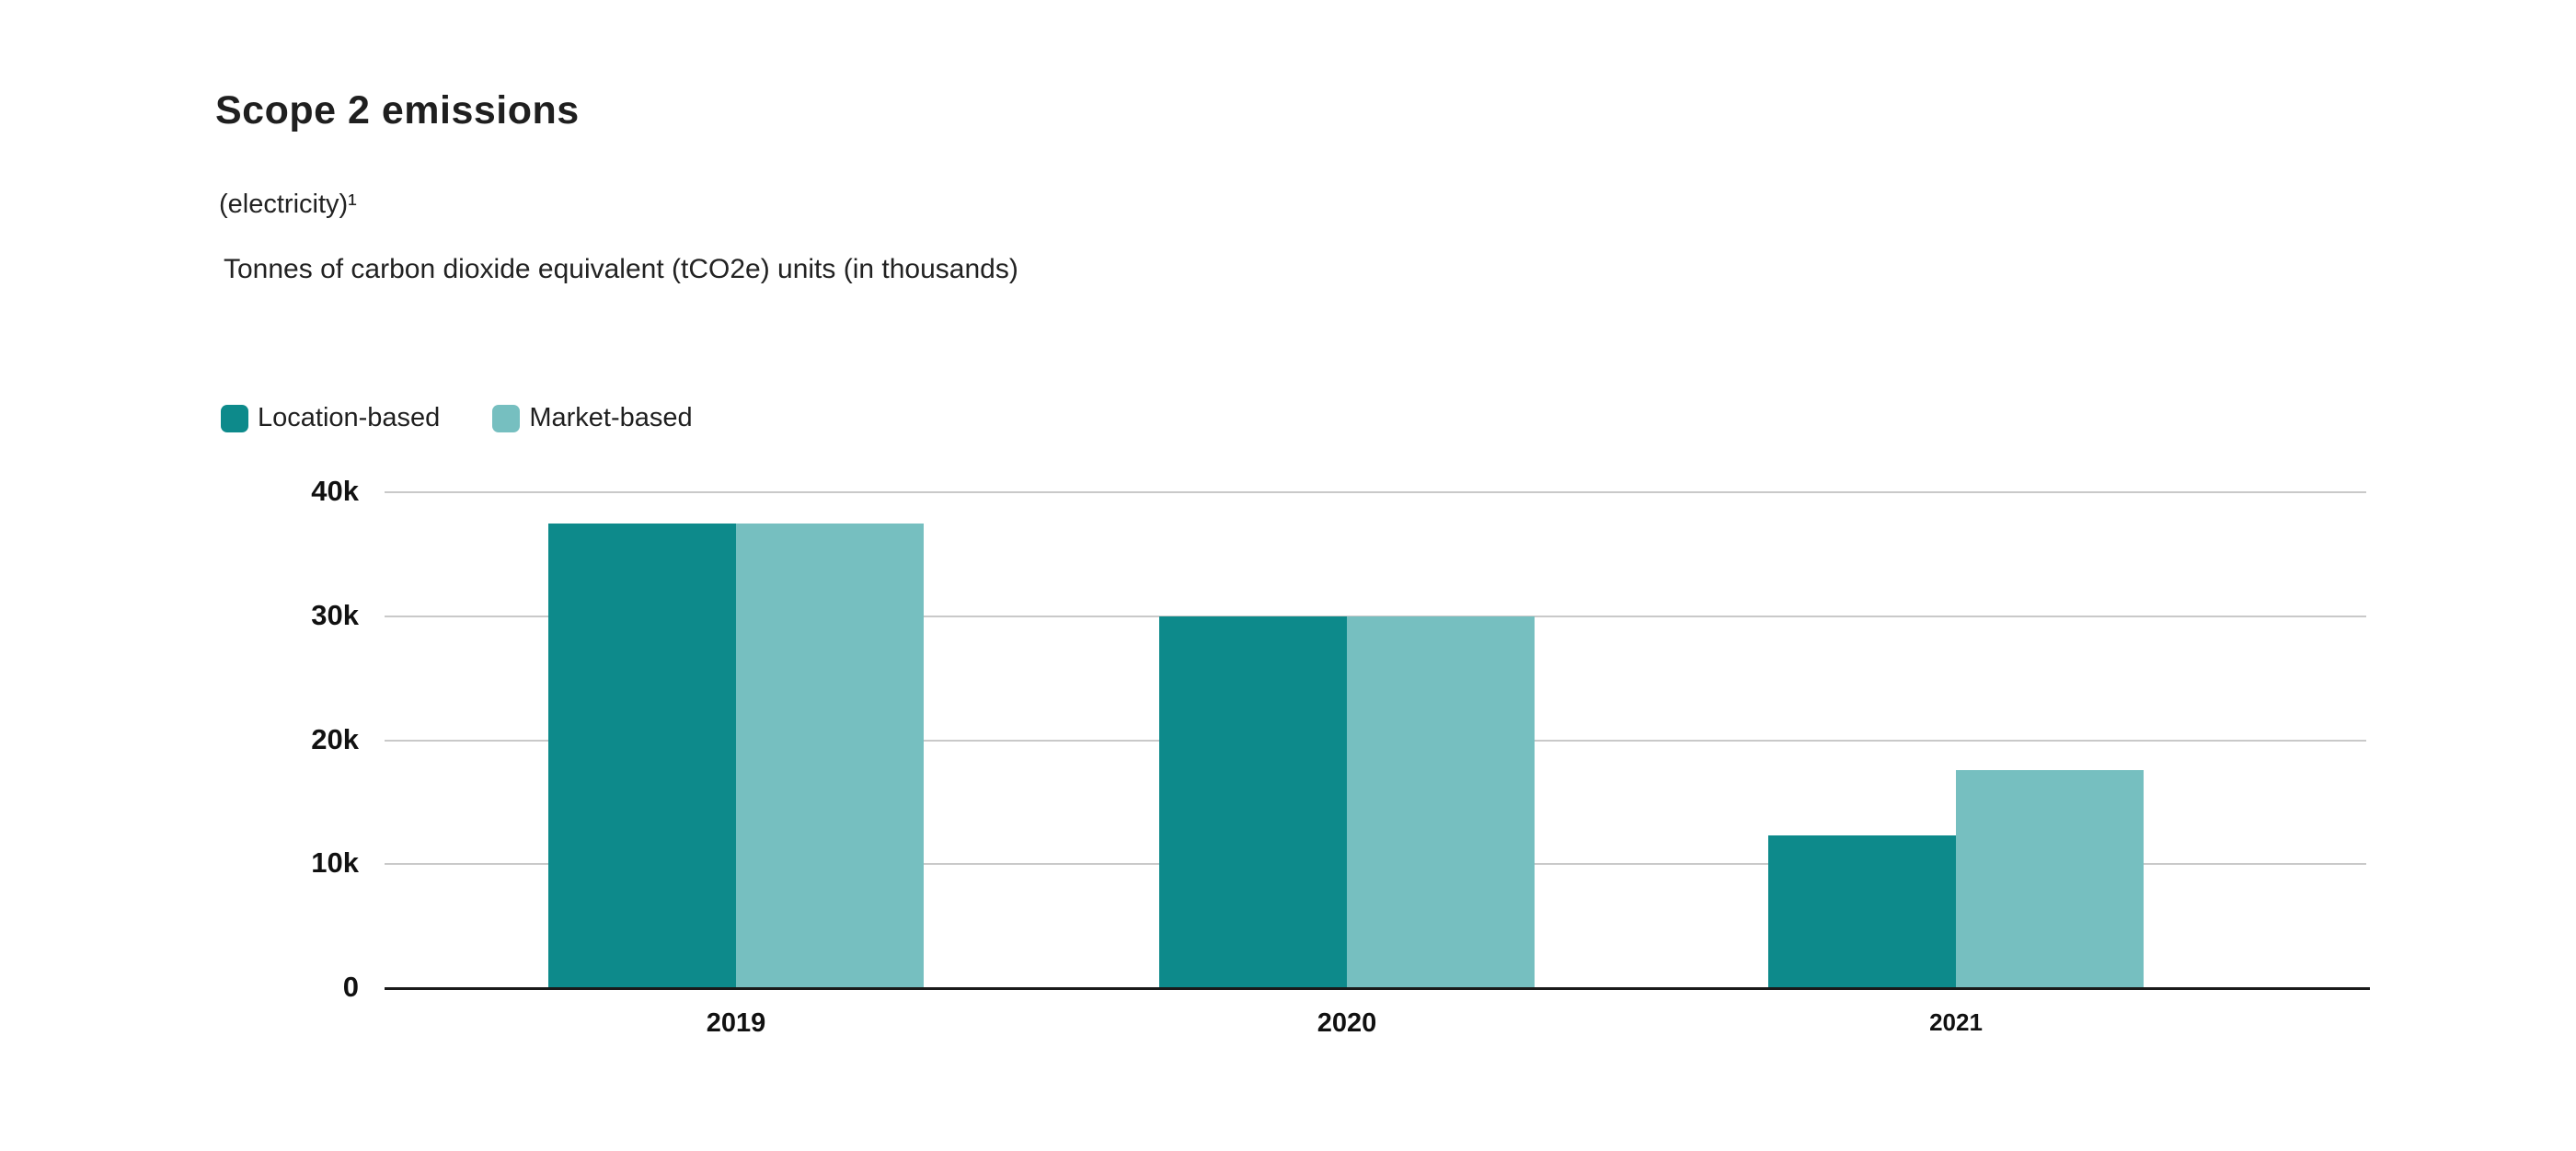 This screenshot has width=2576, height=1151. I want to click on x-tick-label-2021: 2021, so click(1956, 1022).